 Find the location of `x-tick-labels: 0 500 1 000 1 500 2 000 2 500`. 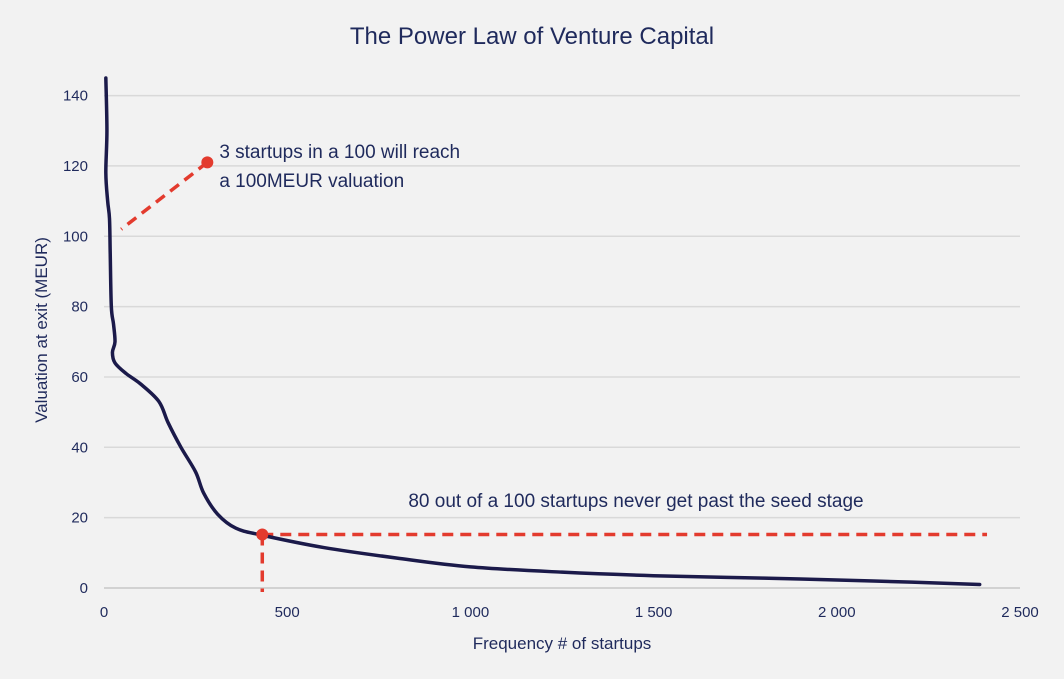

x-tick-labels: 0 500 1 000 1 500 2 000 2 500 is located at coordinates (569, 612).